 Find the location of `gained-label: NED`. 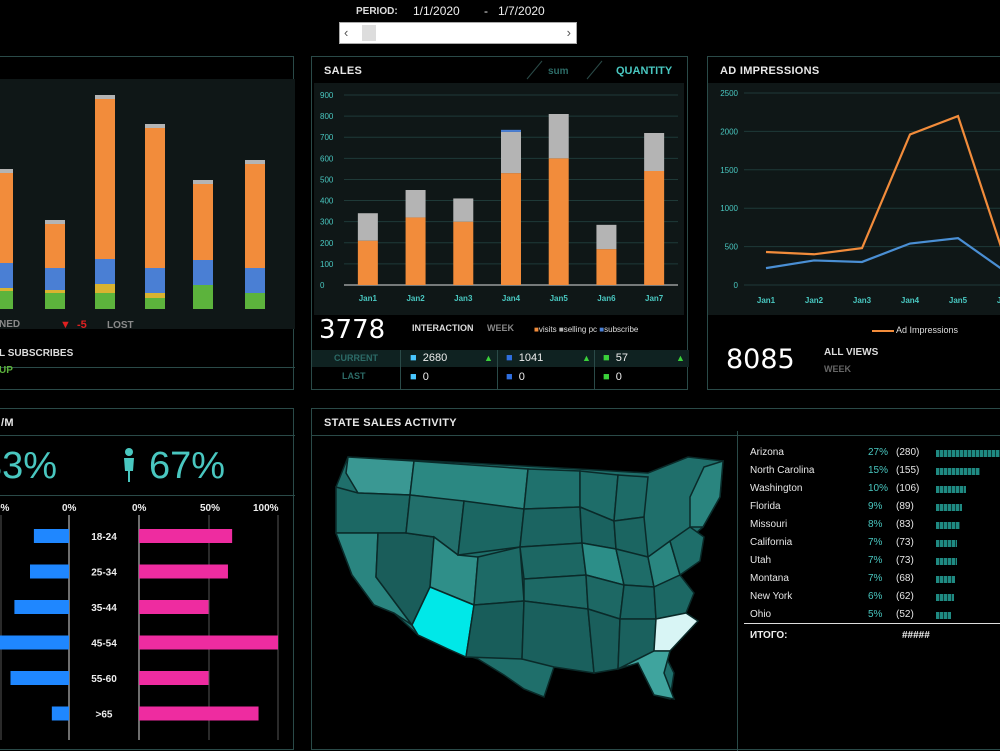

gained-label: NED is located at coordinates (10, 324).